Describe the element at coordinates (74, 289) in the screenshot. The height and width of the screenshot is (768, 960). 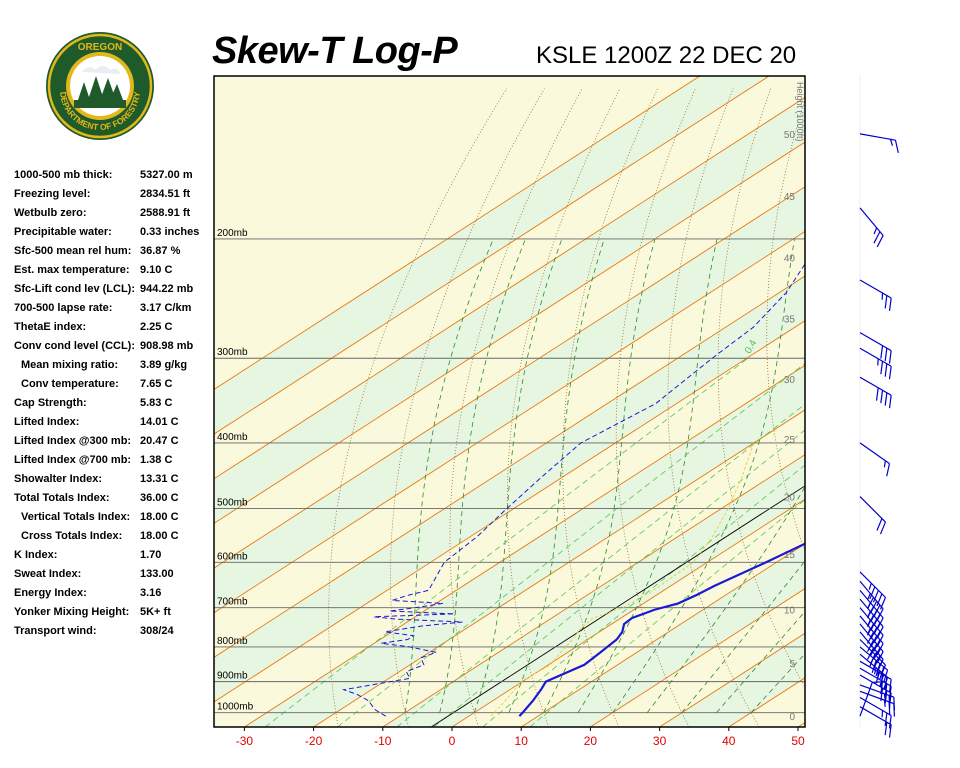
I see `index-label: Sfc-Lift cond lev (LCL):` at that location.